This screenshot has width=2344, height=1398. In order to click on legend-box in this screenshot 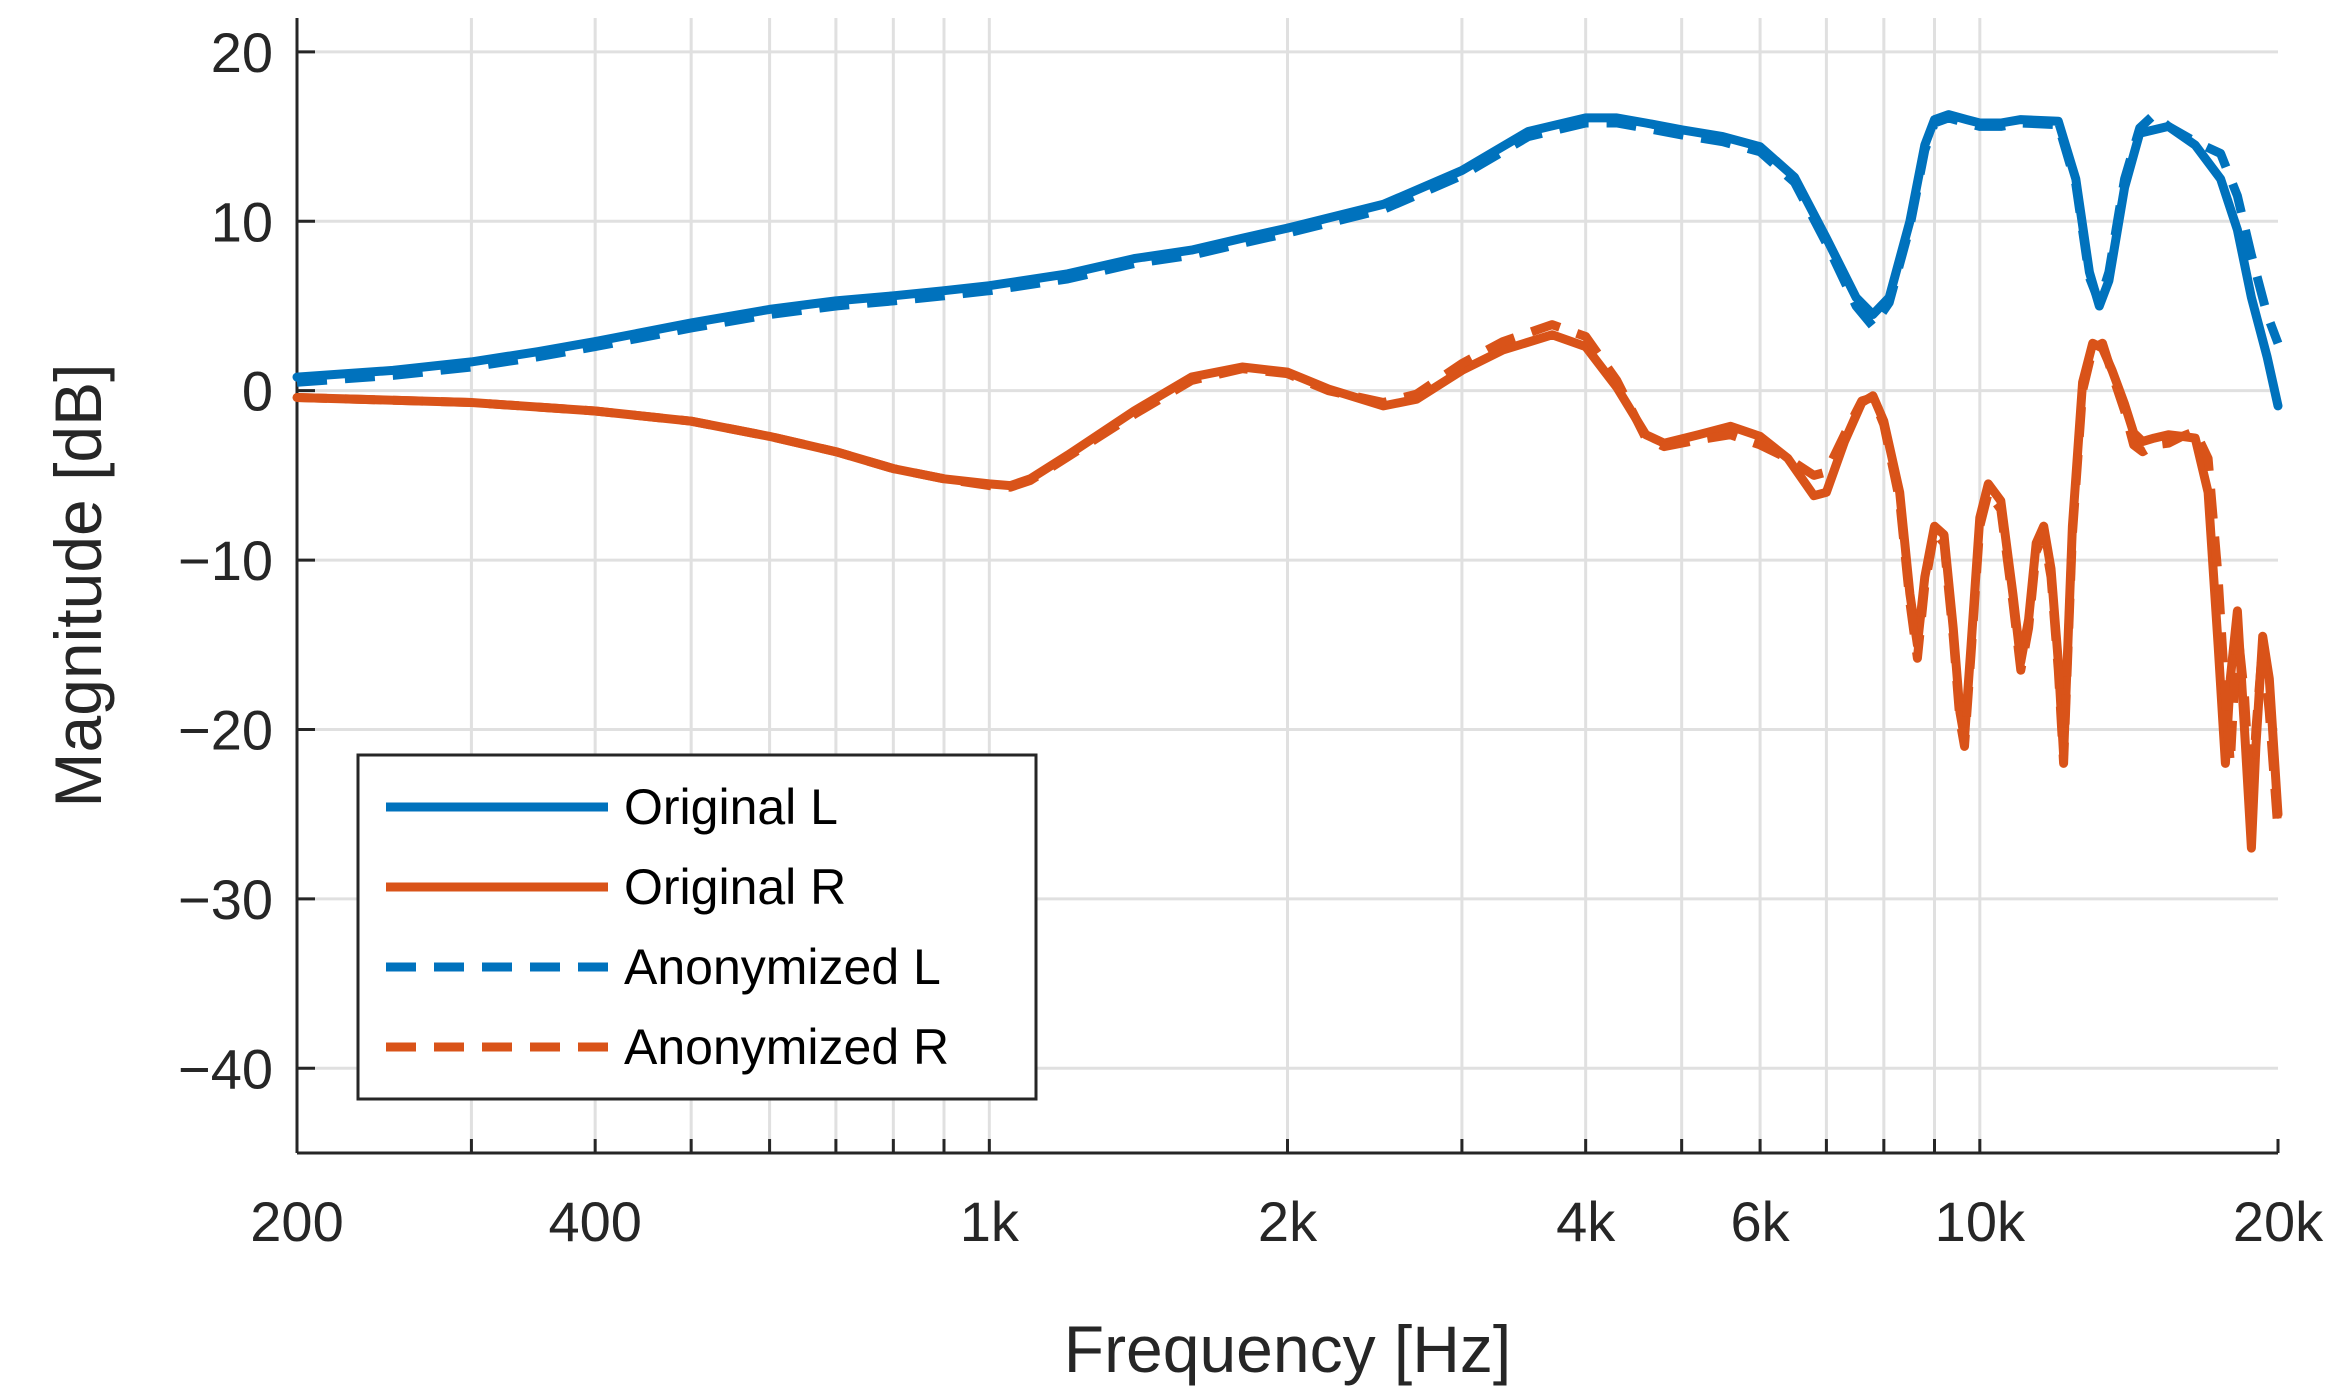, I will do `click(697, 927)`.